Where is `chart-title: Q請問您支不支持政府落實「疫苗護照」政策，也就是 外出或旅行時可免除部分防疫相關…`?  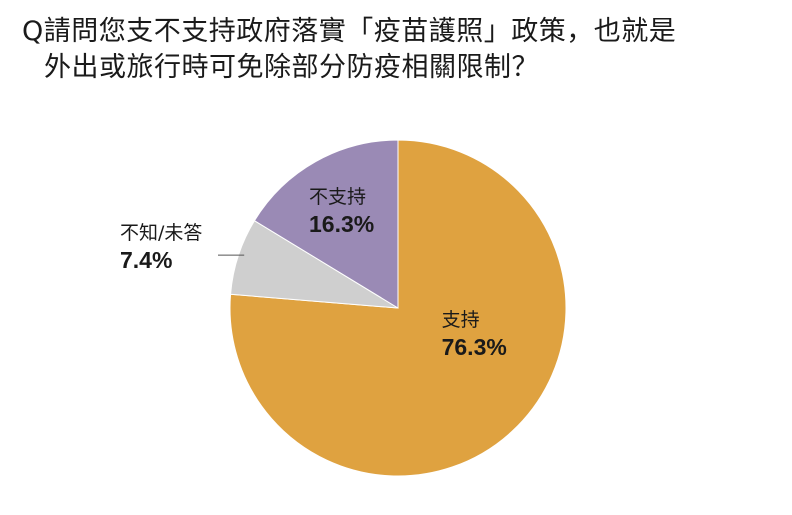 chart-title: Q請問您支不支持政府落實「疫苗護照」政策，也就是 外出或旅行時可免除部分防疫相關… is located at coordinates (402, 50).